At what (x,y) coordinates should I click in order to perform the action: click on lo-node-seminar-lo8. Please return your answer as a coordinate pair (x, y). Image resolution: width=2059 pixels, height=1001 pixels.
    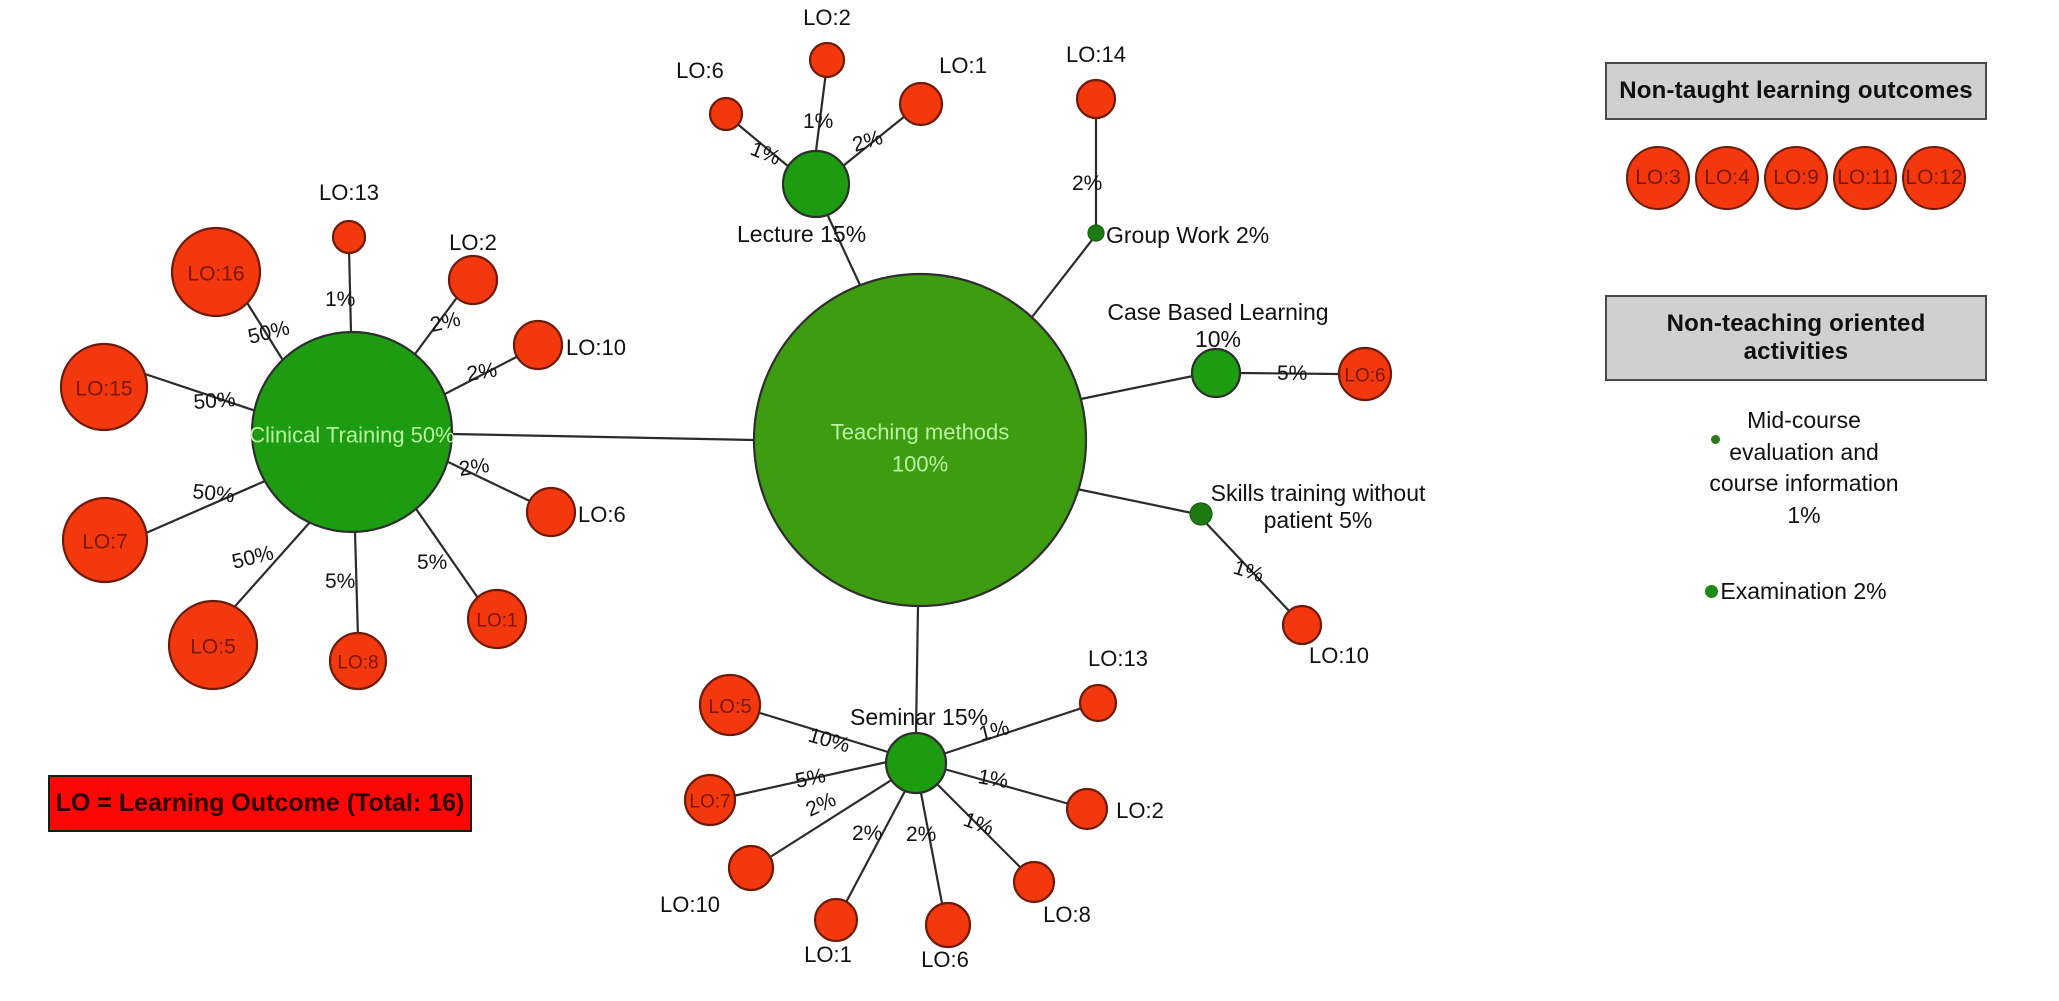
    Looking at the image, I should click on (1034, 882).